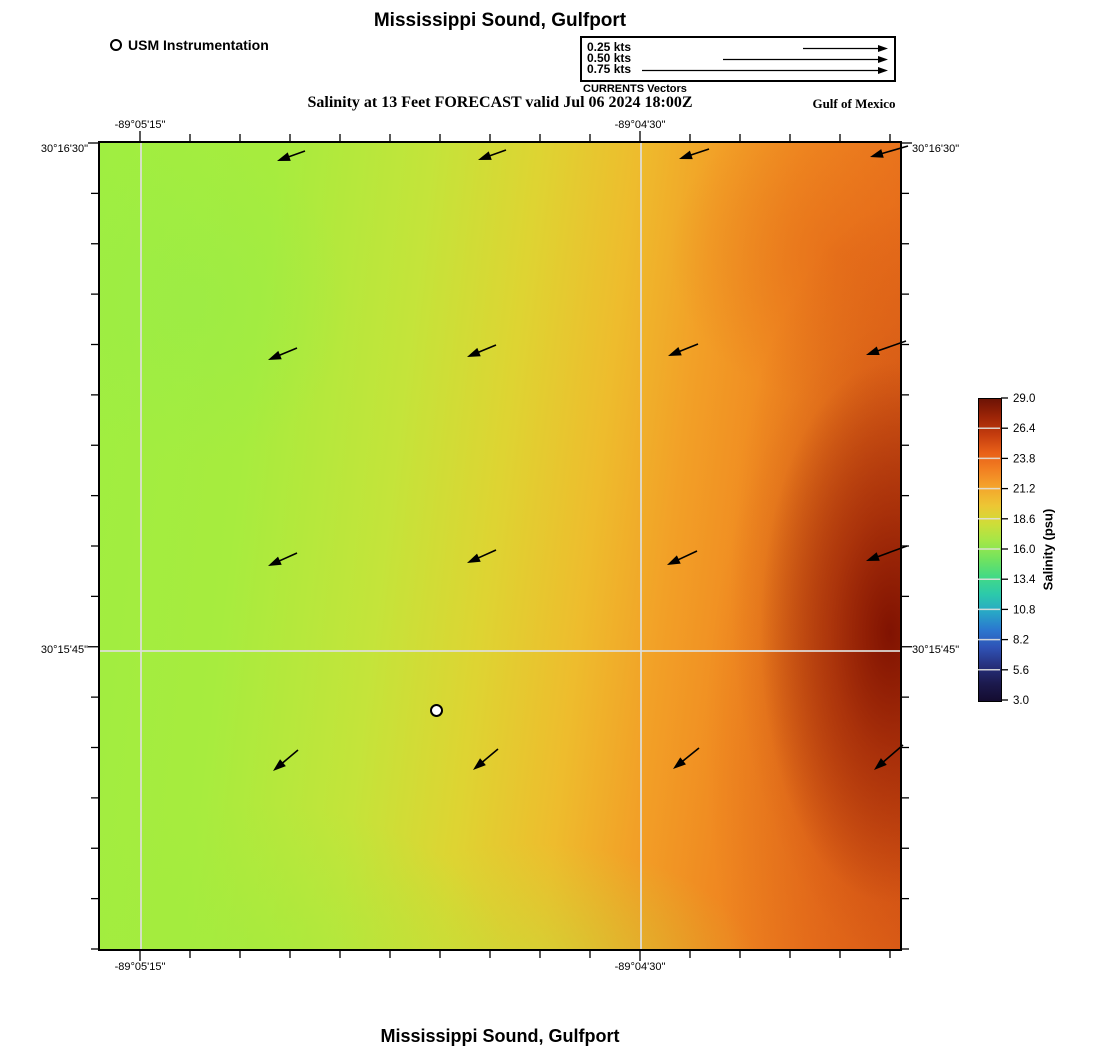 This screenshot has height=1050, width=1100. What do you see at coordinates (436, 710) in the screenshot?
I see `usm-instrument-marker` at bounding box center [436, 710].